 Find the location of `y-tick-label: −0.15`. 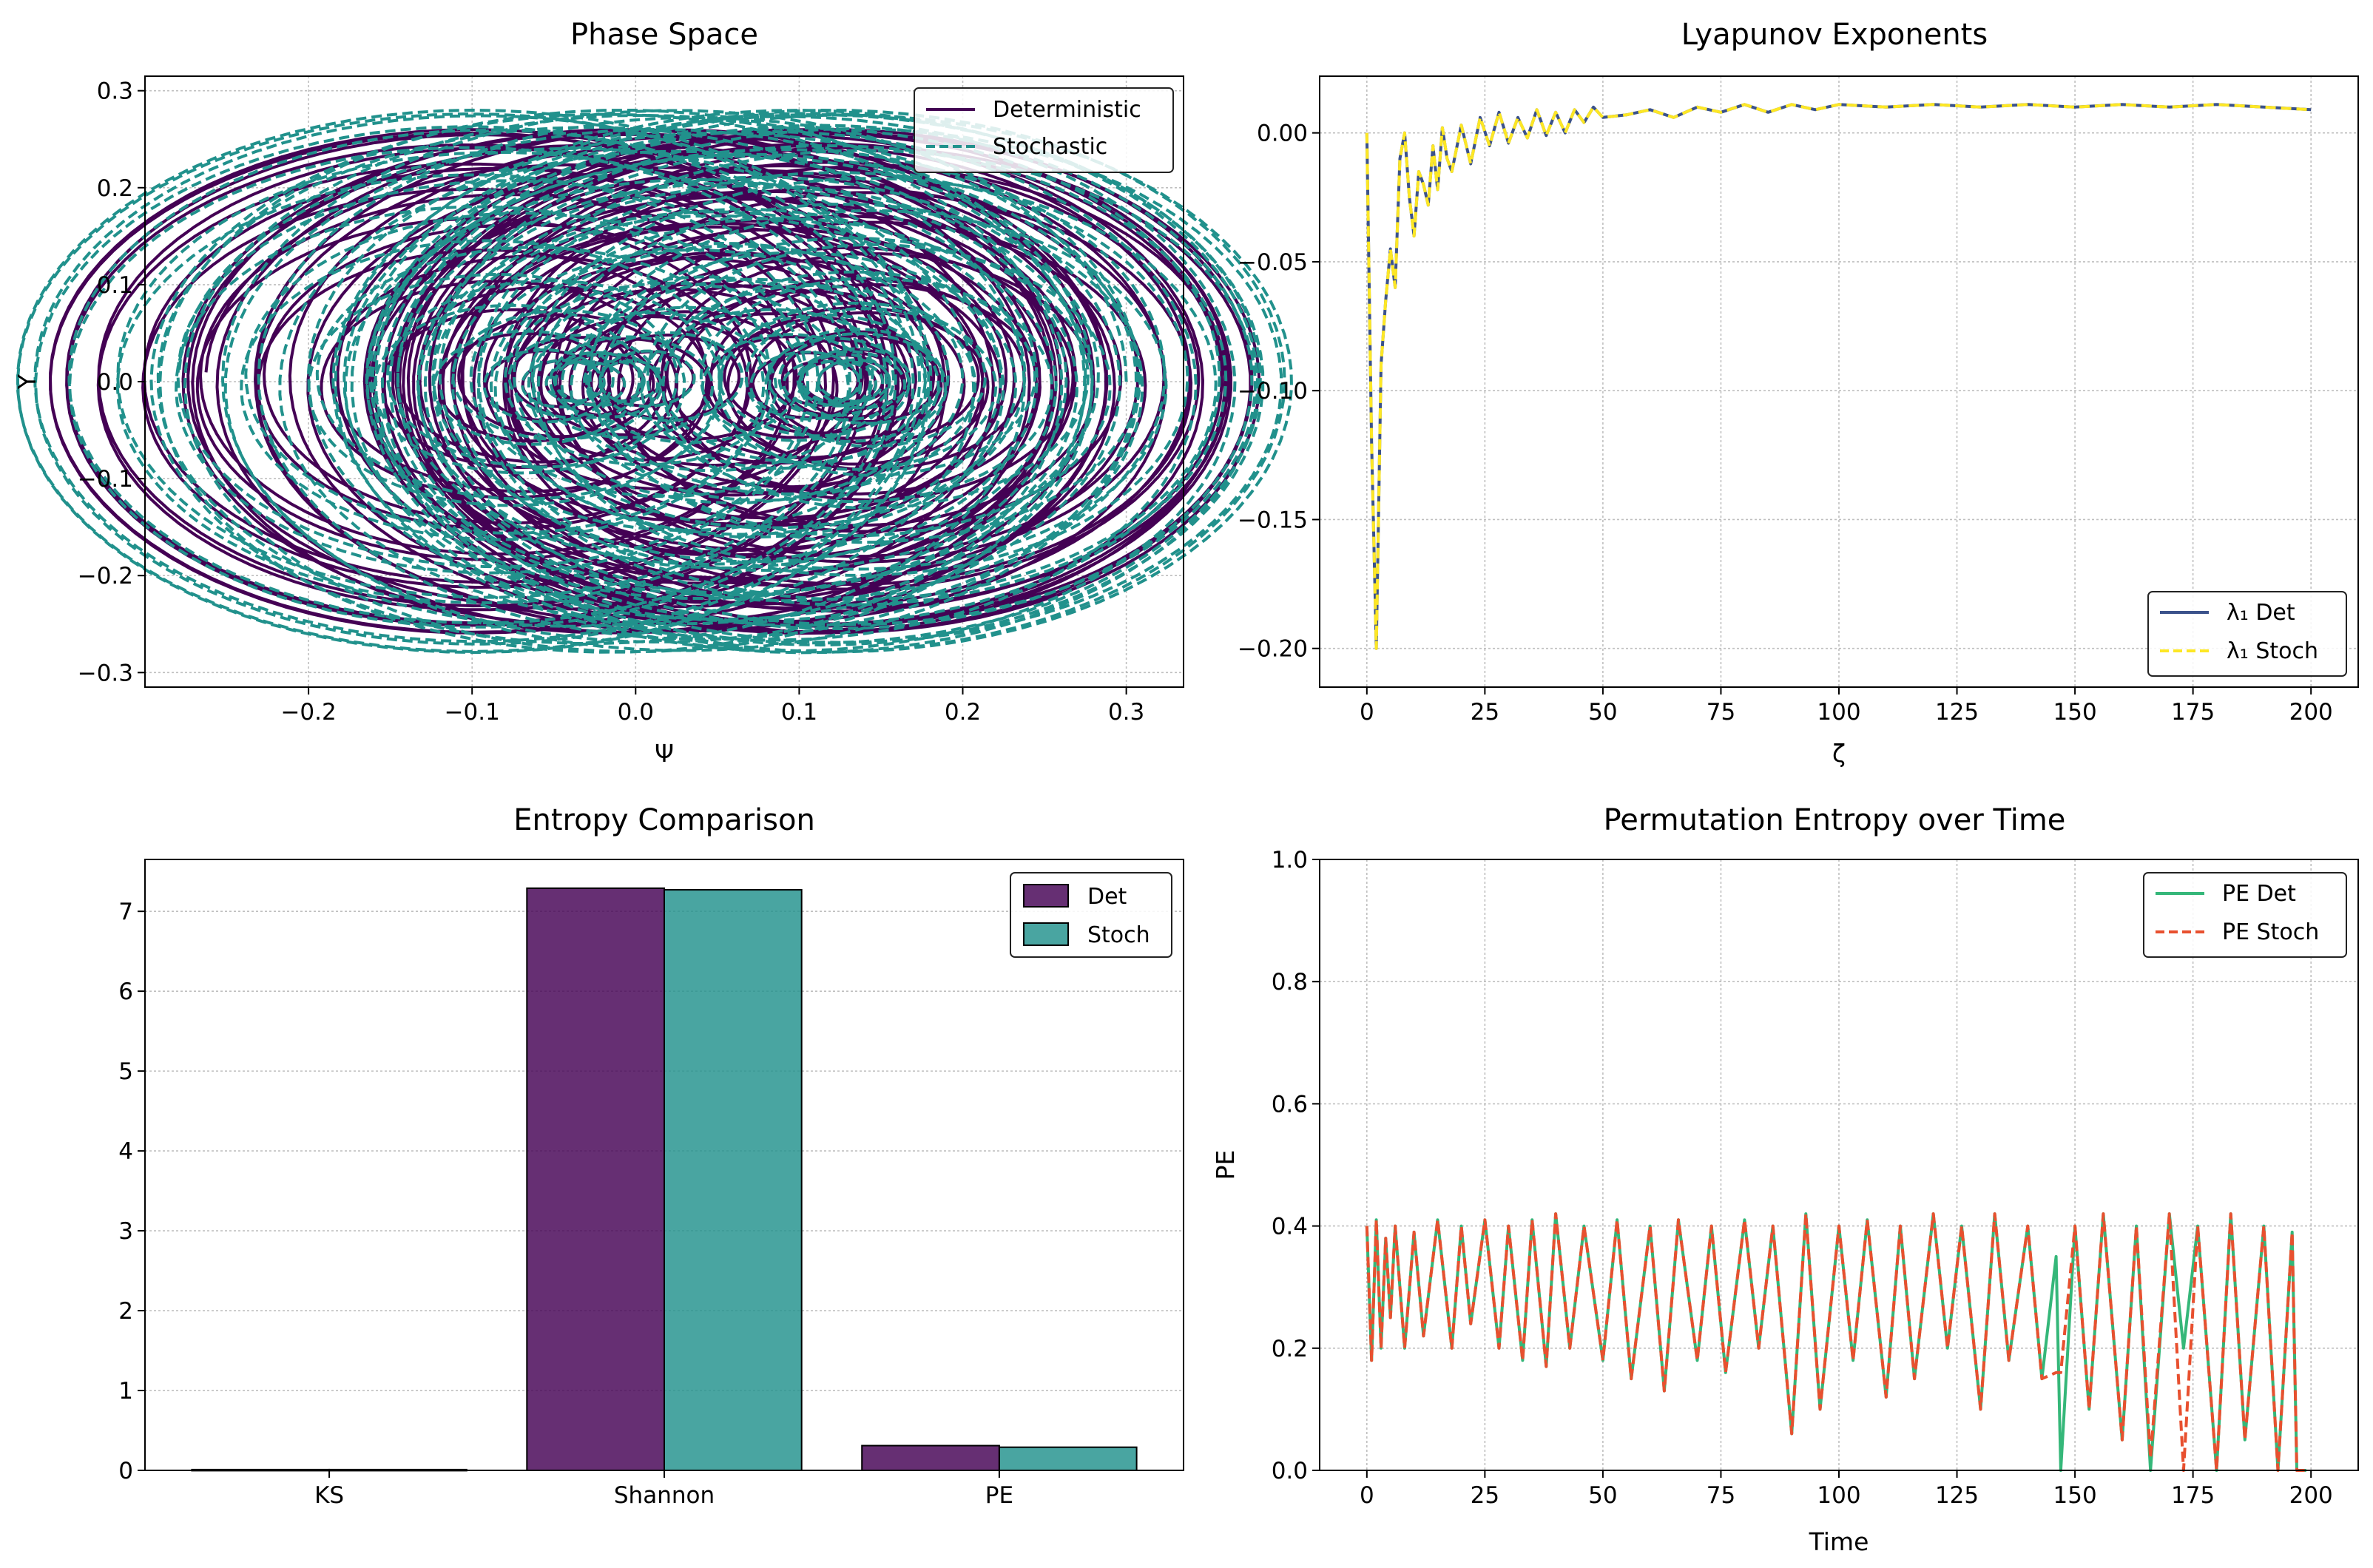

y-tick-label: −0.15 is located at coordinates (1273, 520).